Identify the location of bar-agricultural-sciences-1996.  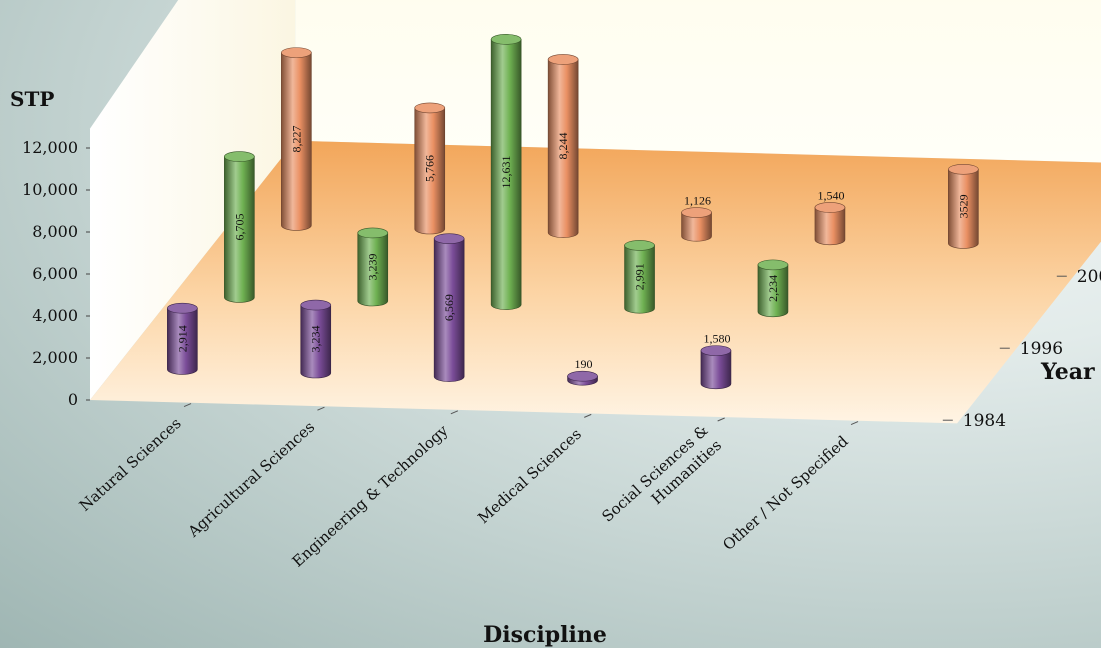
(373, 267).